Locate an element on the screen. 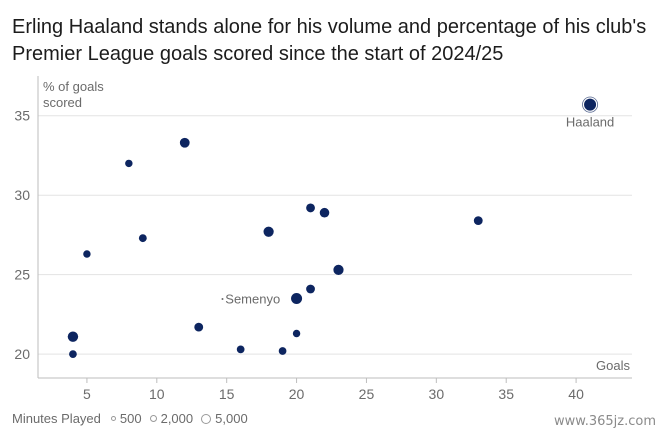 This screenshot has width=666, height=438. x-tick-label-30: 30 is located at coordinates (437, 394).